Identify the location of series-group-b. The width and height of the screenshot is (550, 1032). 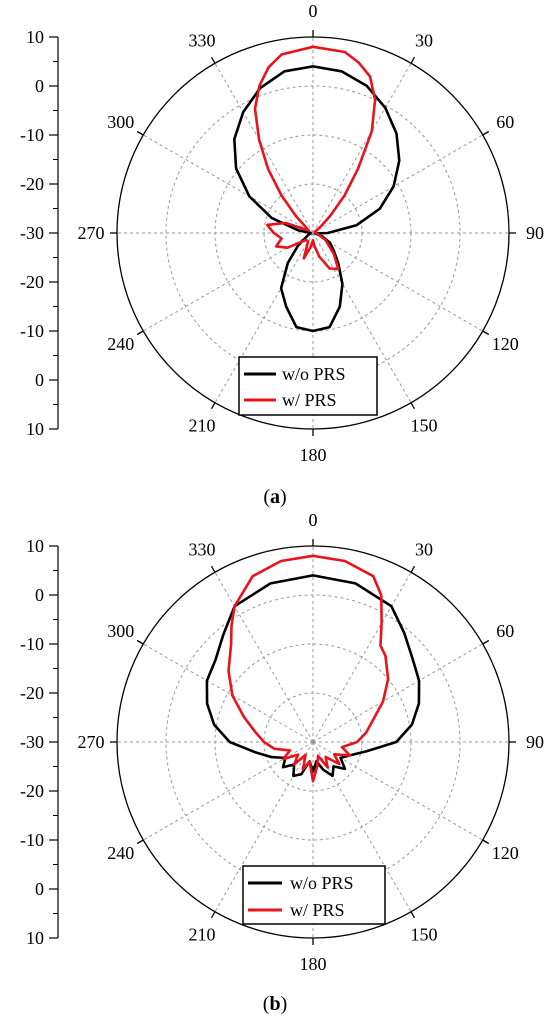
(313, 668).